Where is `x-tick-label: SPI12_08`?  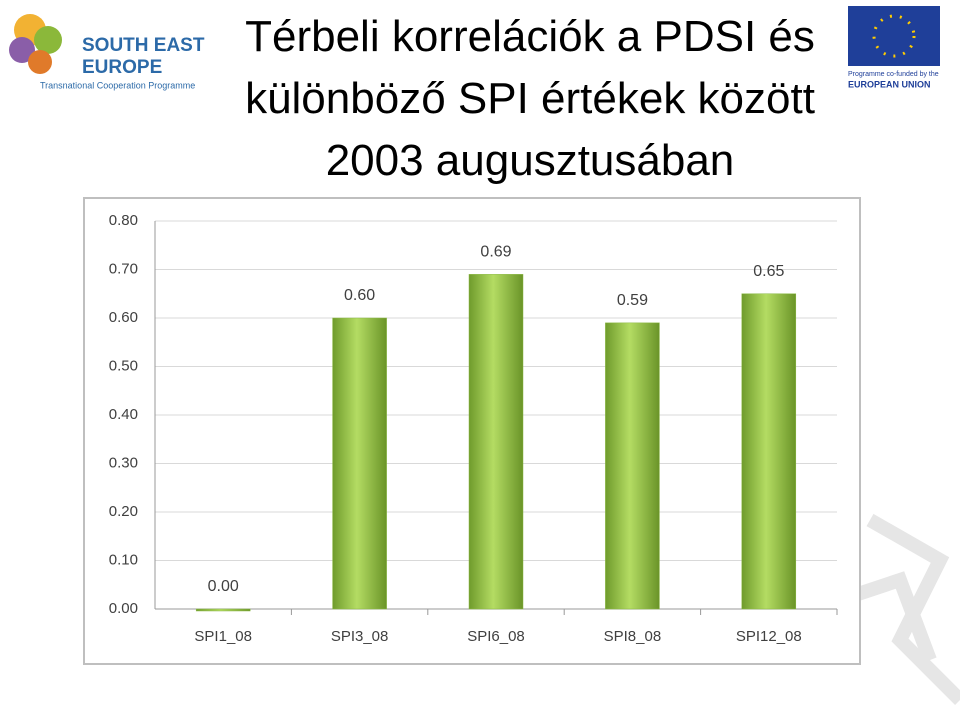
x-tick-label: SPI12_08 is located at coordinates (769, 636).